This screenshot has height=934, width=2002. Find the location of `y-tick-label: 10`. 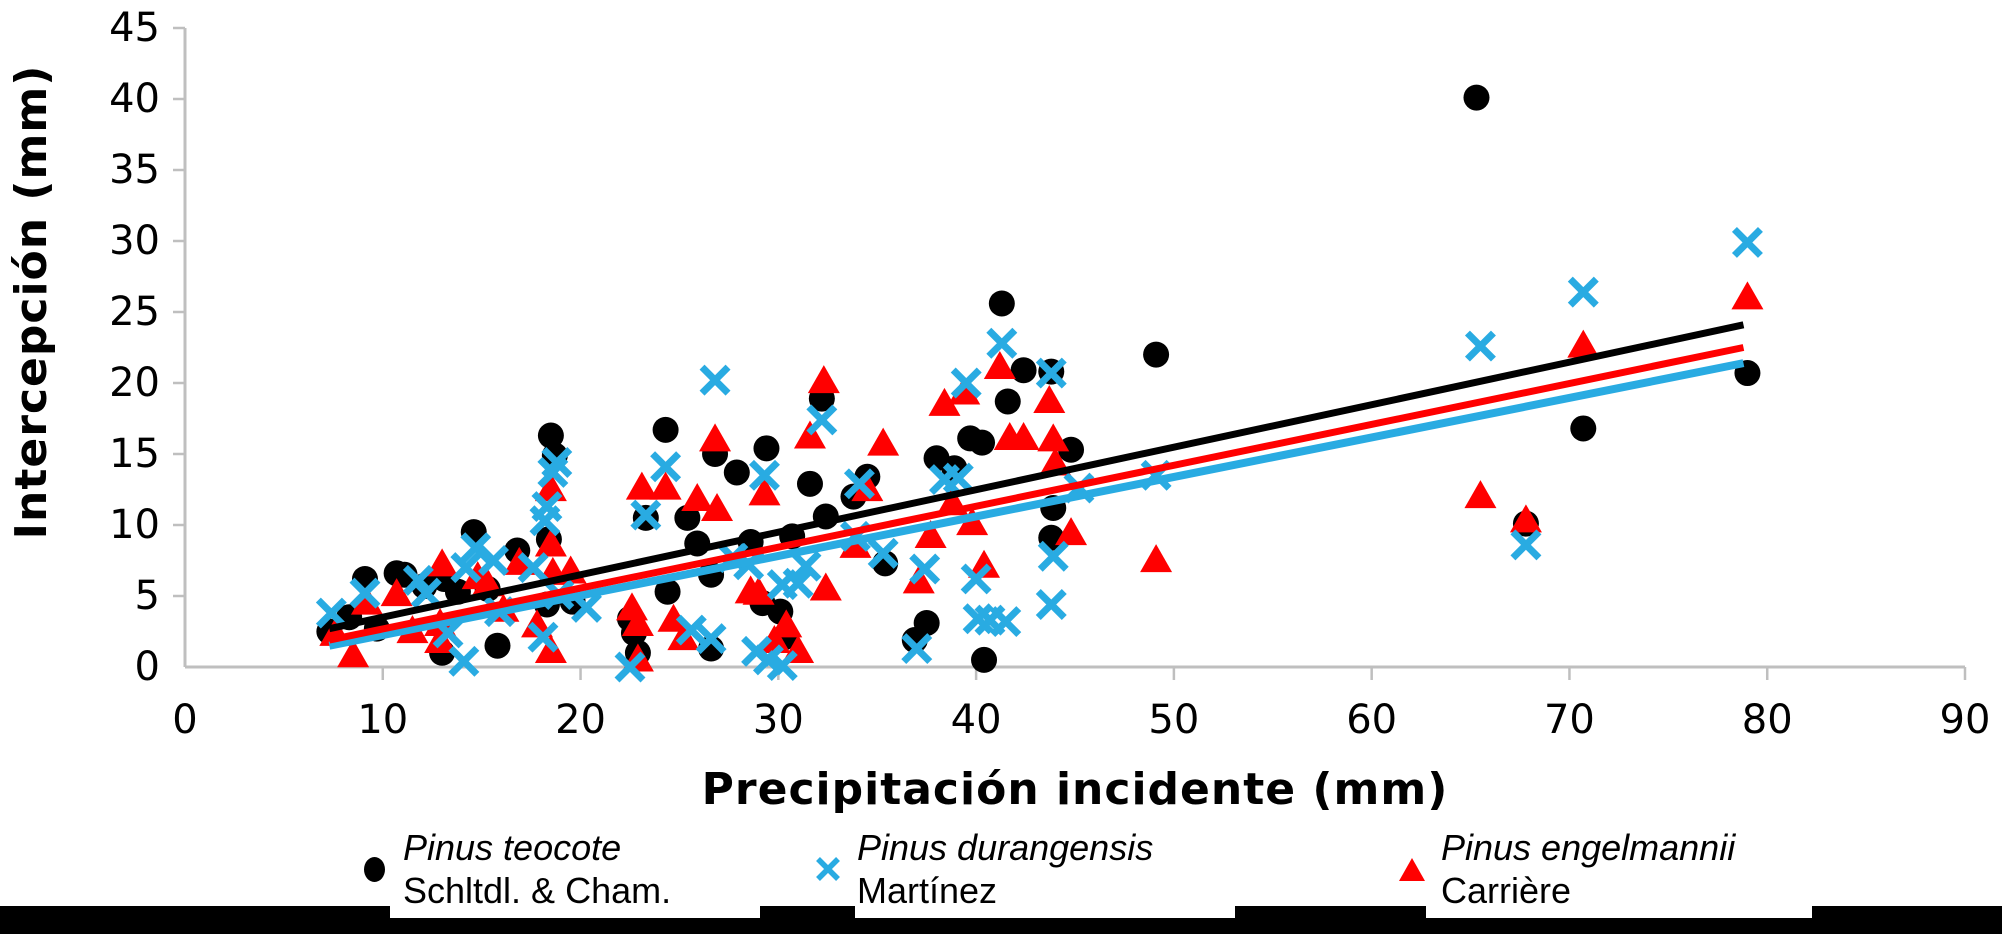

y-tick-label: 10 is located at coordinates (134, 525).